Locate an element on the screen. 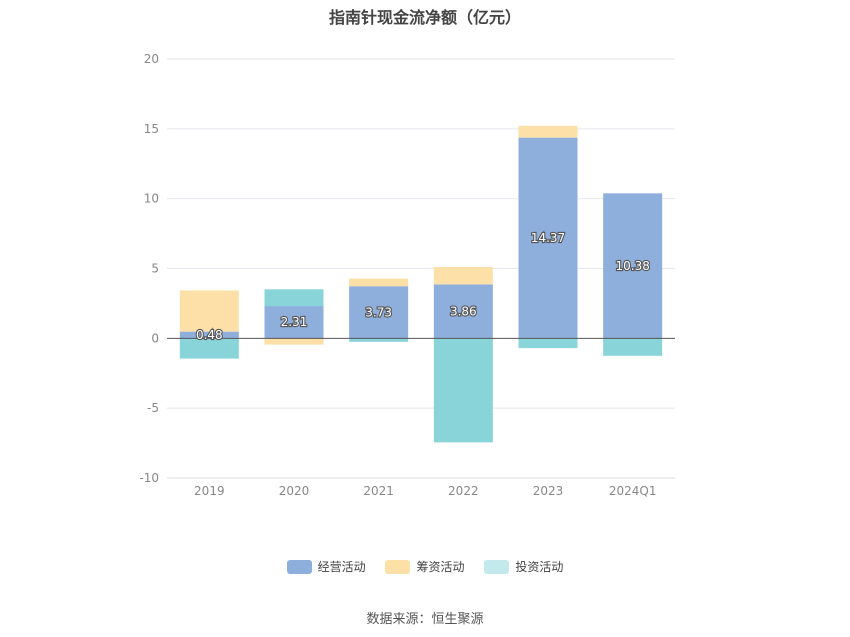 This screenshot has height=637, width=850. data-label: 14.37 is located at coordinates (548, 238).